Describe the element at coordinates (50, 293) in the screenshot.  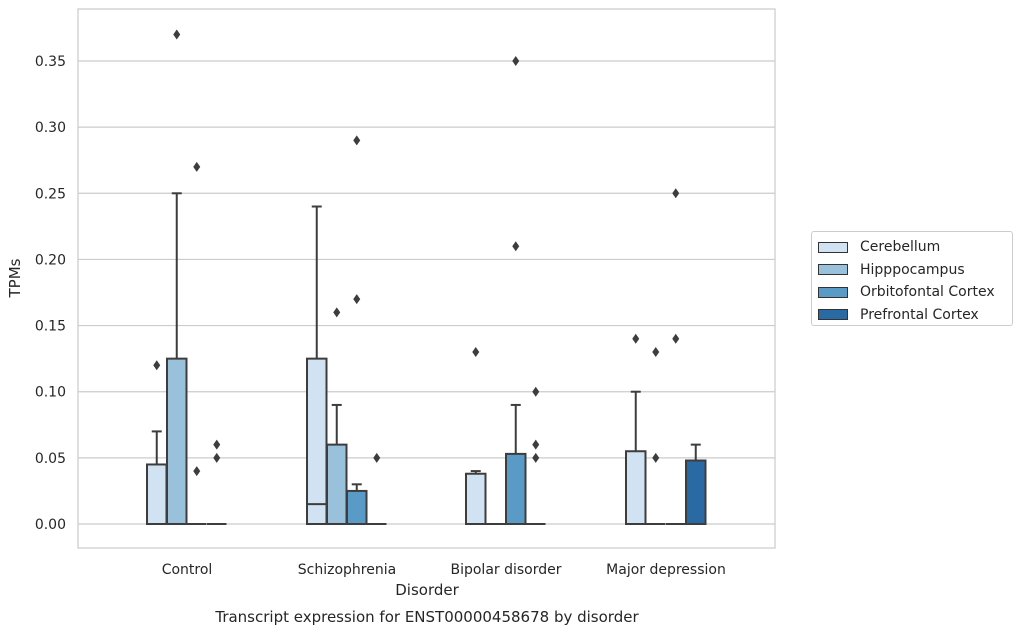
I see `y-tick-labels: 0.00 0.05 0.10 0.15 0.20 0.25 0.30 0.35` at that location.